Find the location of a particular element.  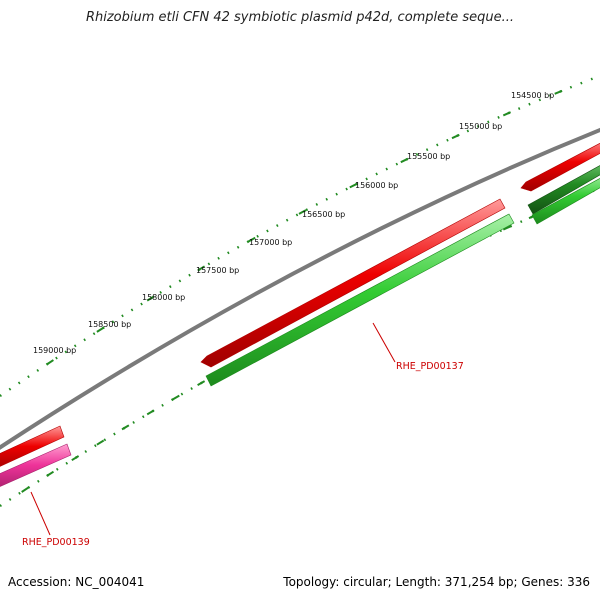

tick-label: 157500 bp is located at coordinates (217, 270).